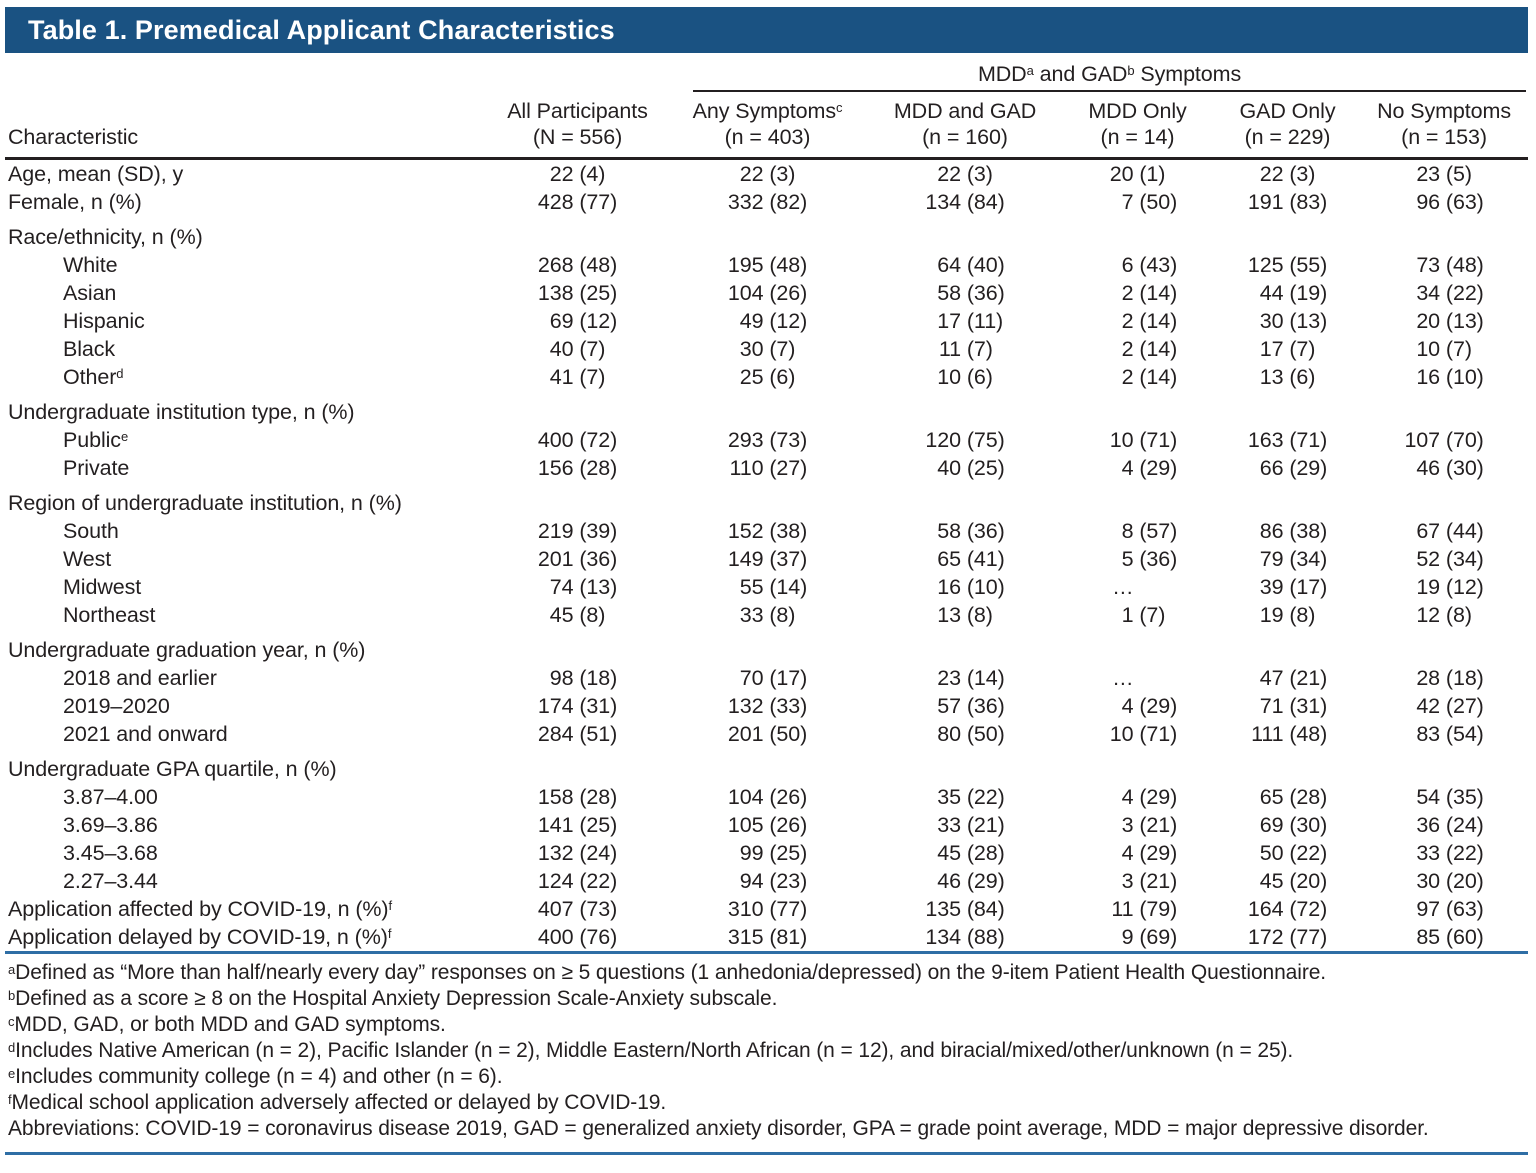 This screenshot has width=1536, height=1173. I want to click on cell-value: 174 (31), so click(577, 706).